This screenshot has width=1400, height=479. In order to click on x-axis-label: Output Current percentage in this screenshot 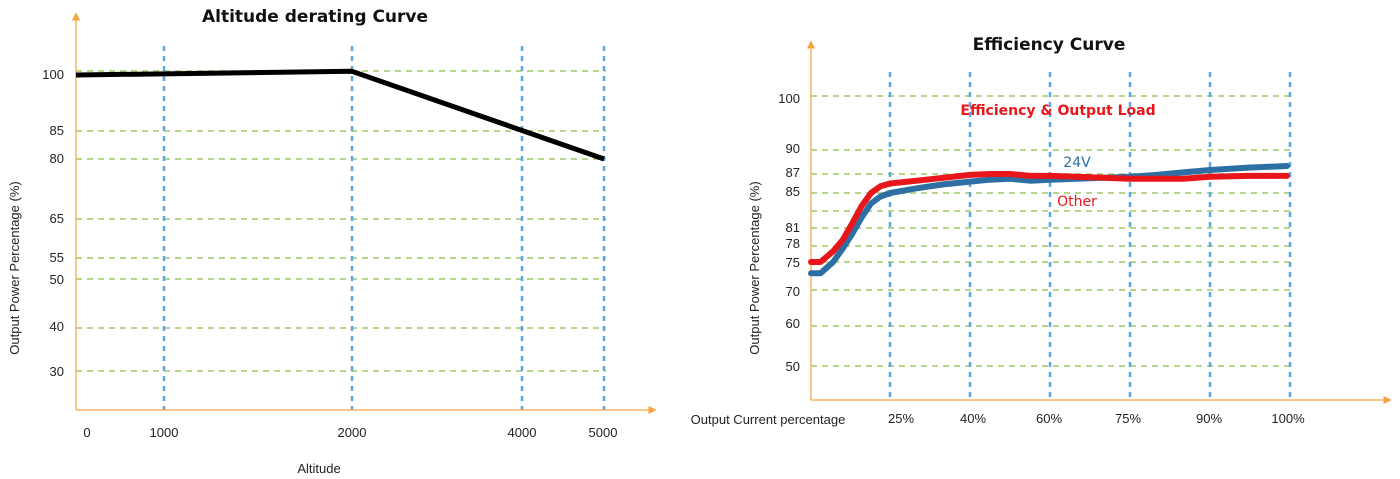, I will do `click(768, 419)`.